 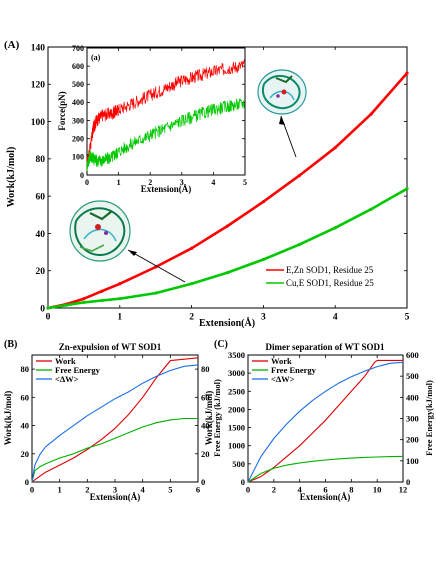 I want to click on y-tick-label: 1500, so click(x=236, y=428).